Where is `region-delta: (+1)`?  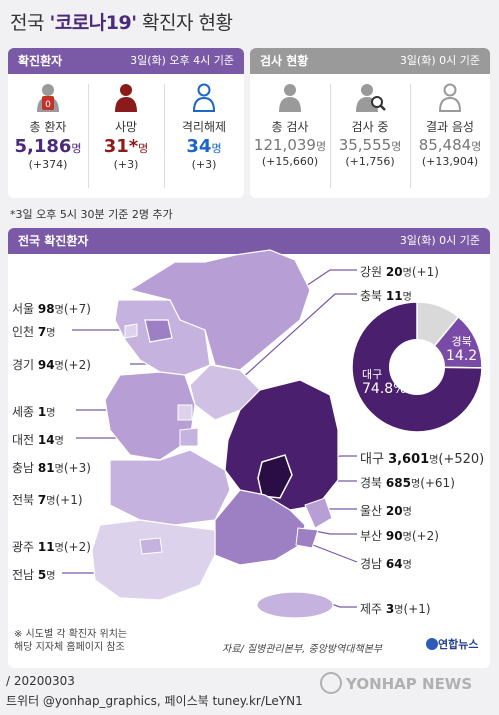
region-delta: (+1) is located at coordinates (69, 500).